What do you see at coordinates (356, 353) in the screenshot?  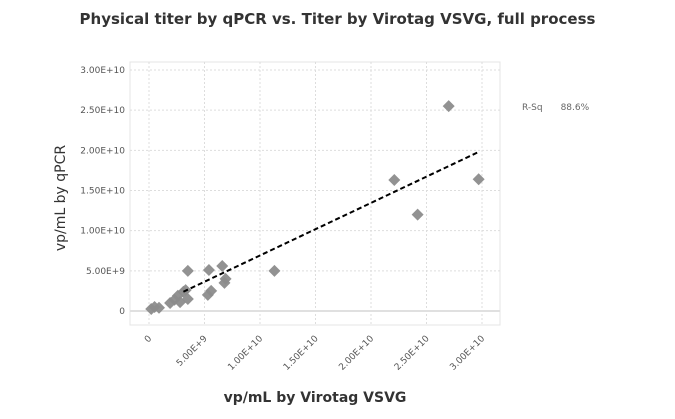 I see `x-tick-label: 2.00E+10` at bounding box center [356, 353].